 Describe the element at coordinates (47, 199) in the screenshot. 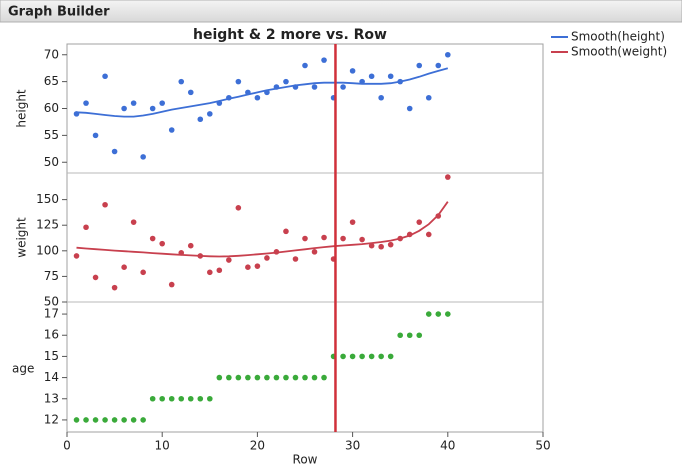

I see `y-tick-label: 150` at that location.